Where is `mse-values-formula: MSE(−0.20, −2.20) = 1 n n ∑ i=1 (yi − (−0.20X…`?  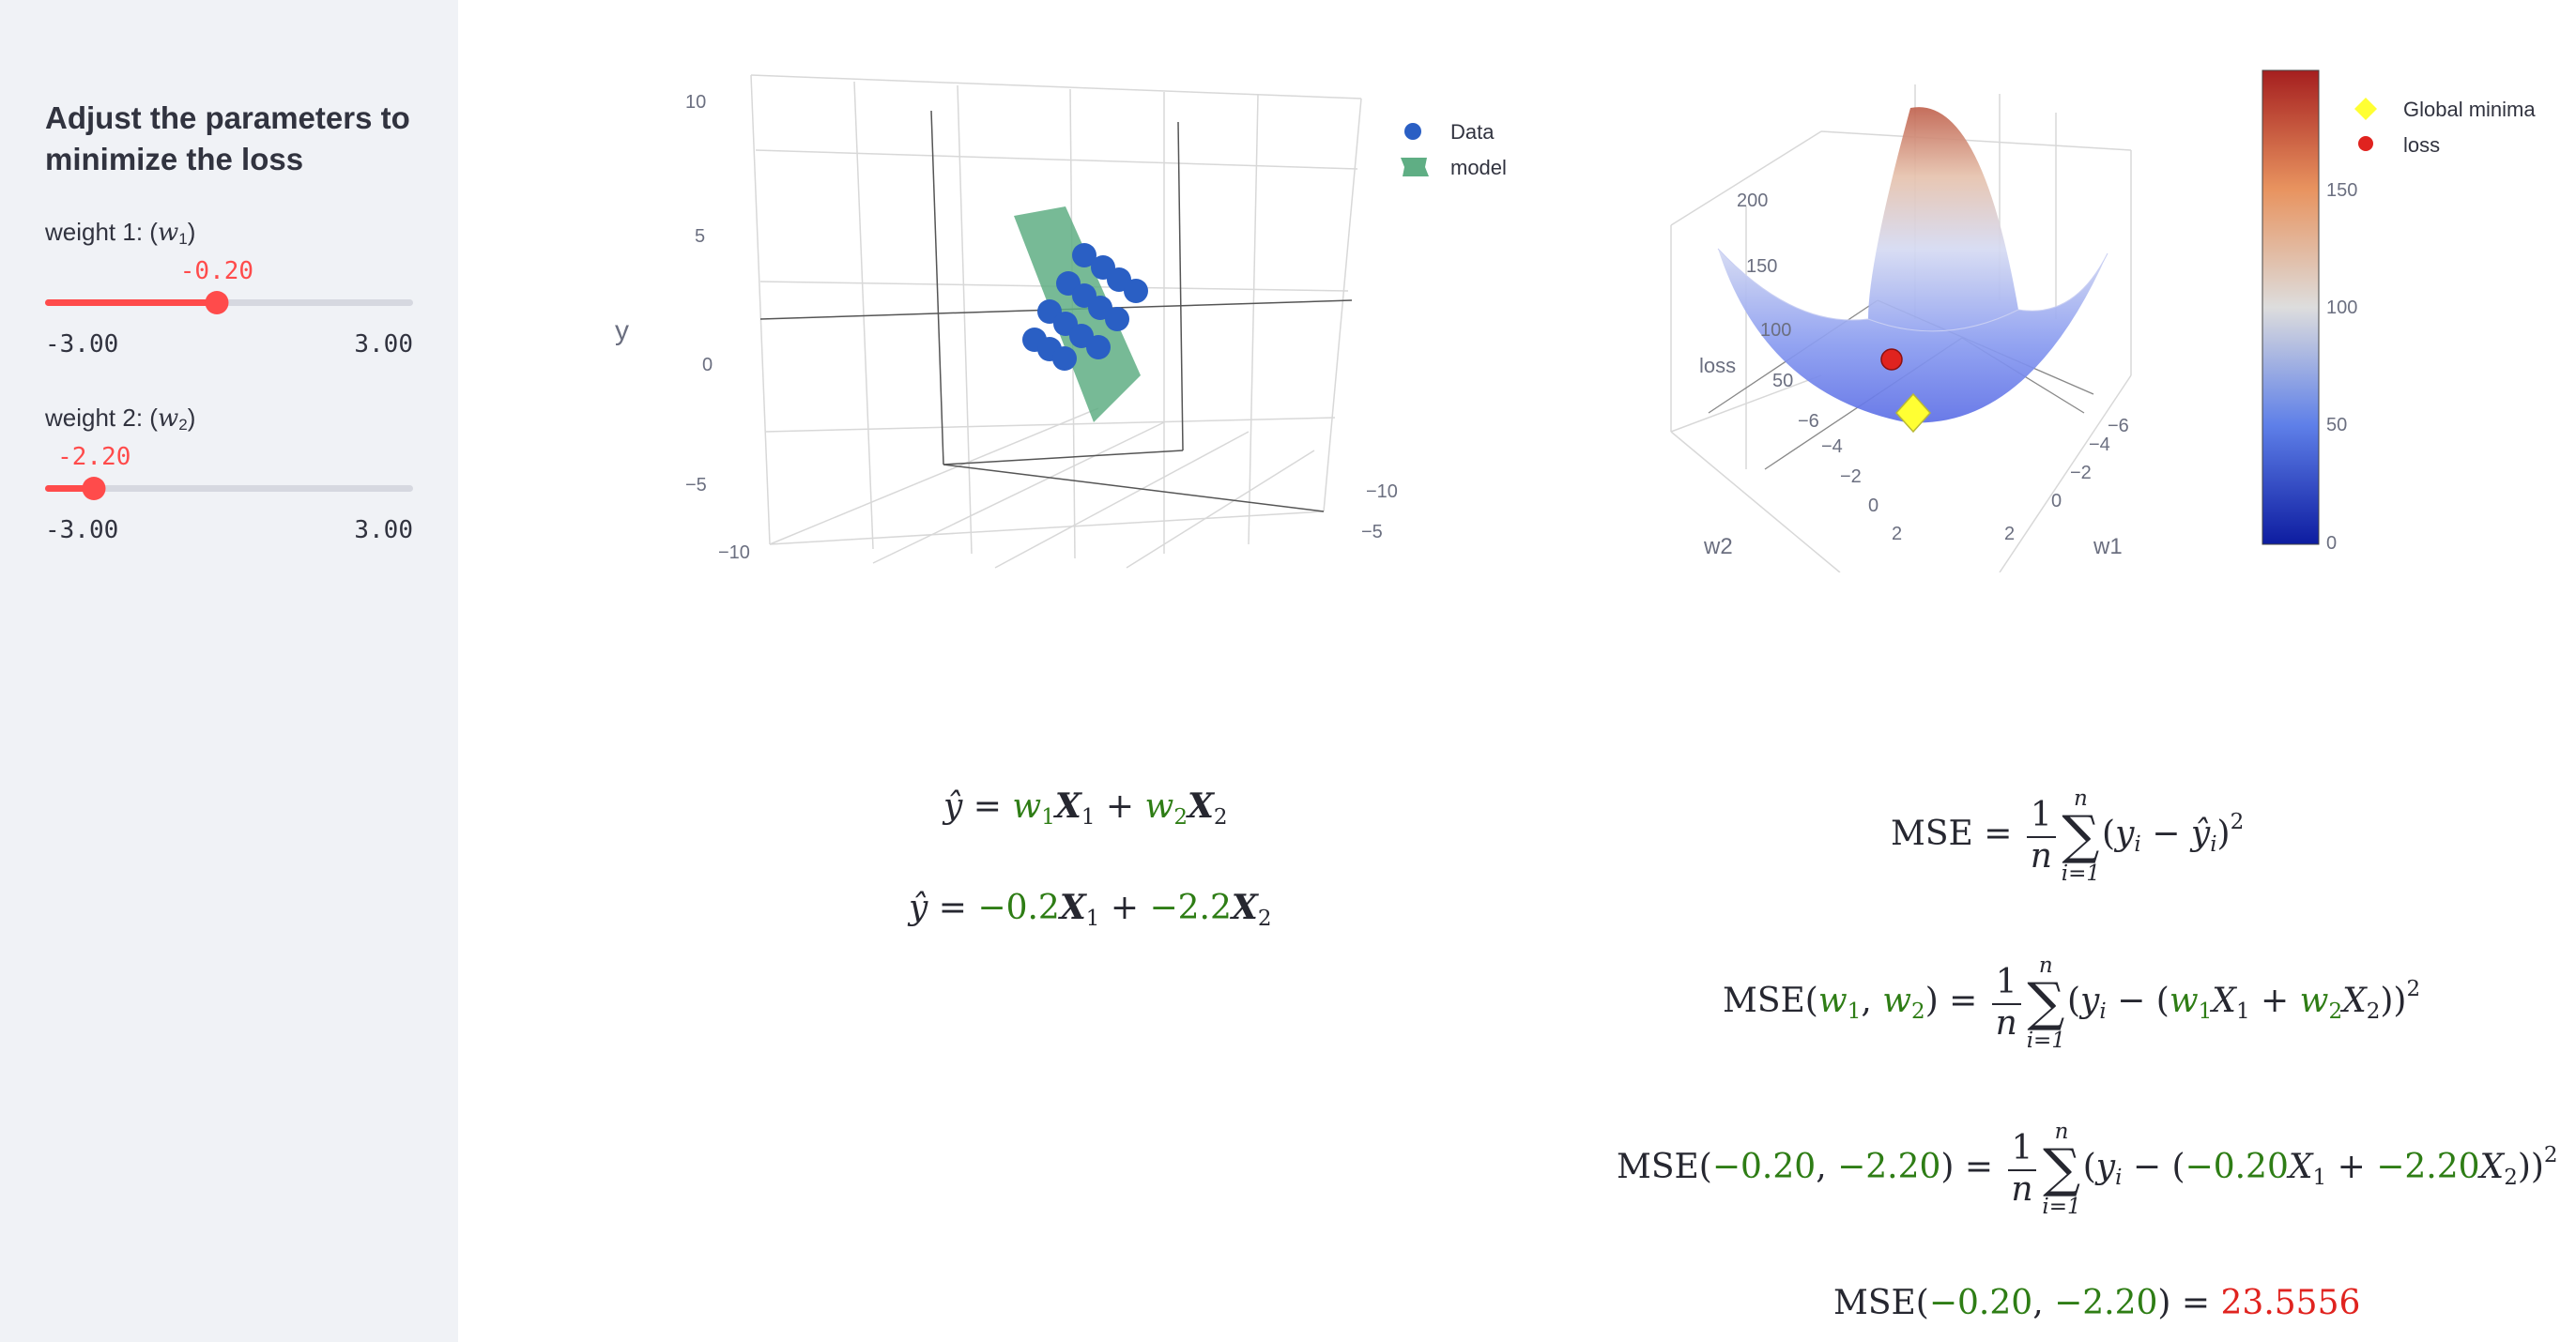 mse-values-formula: MSE(−0.20, −2.20) = 1 n n ∑ i=1 (yi − (−0.20X… is located at coordinates (2087, 1169).